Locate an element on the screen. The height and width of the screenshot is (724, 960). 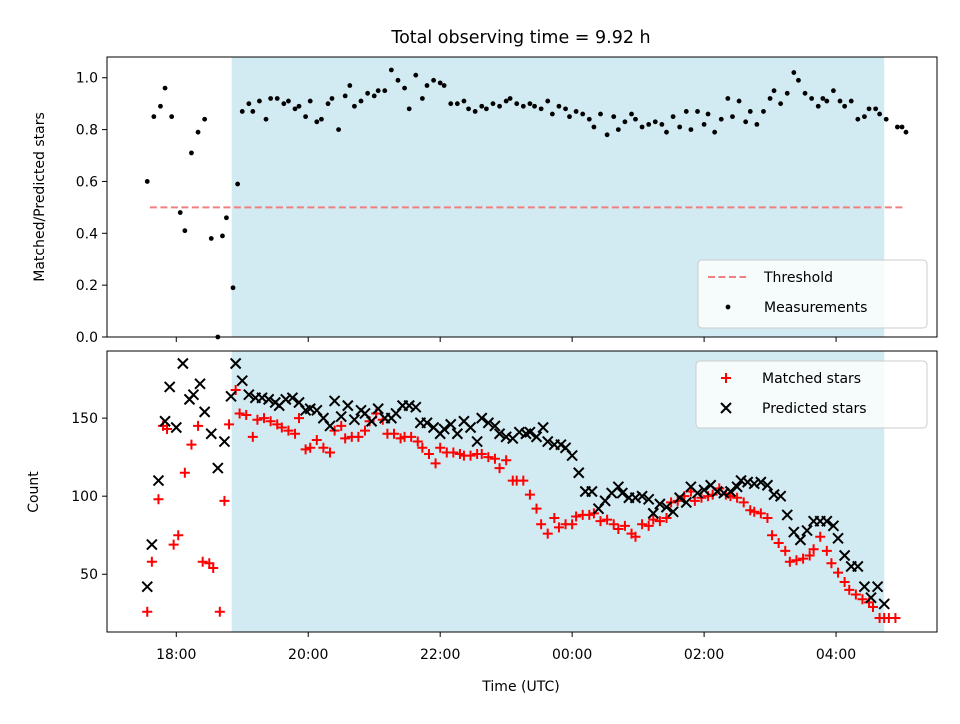
bottom-y-tick-label: 150 is located at coordinates (84, 419).